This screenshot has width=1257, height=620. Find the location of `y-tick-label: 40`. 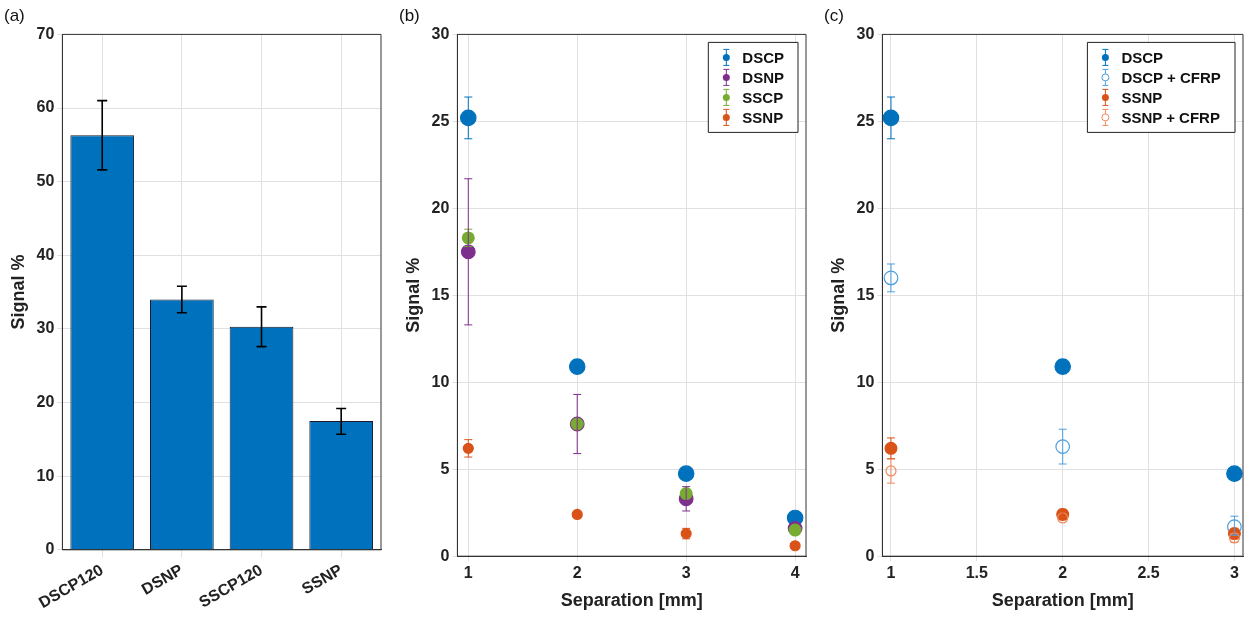

y-tick-label: 40 is located at coordinates (45, 254).